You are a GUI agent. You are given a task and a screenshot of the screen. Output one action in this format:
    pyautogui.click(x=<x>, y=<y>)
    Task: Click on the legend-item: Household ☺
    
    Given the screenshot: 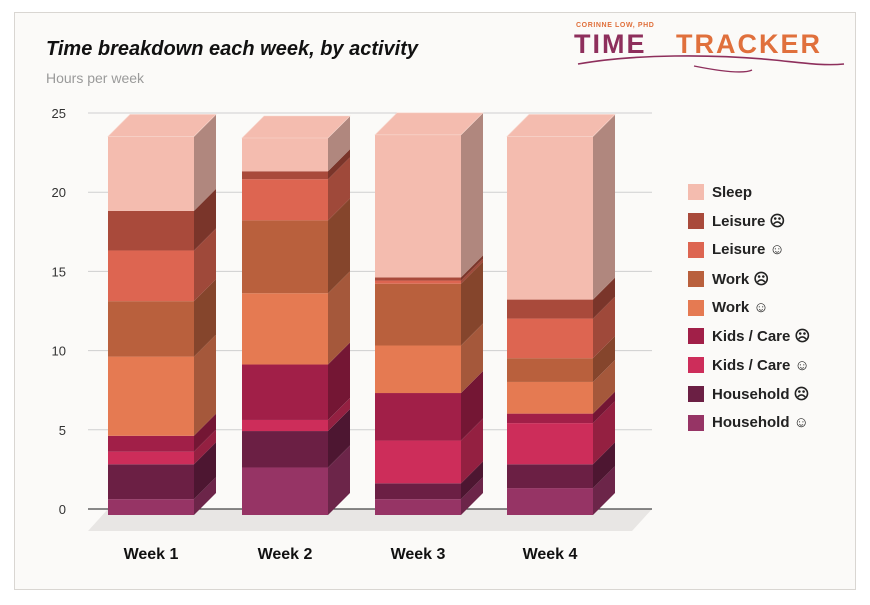 What is the action you would take?
    pyautogui.click(x=749, y=422)
    